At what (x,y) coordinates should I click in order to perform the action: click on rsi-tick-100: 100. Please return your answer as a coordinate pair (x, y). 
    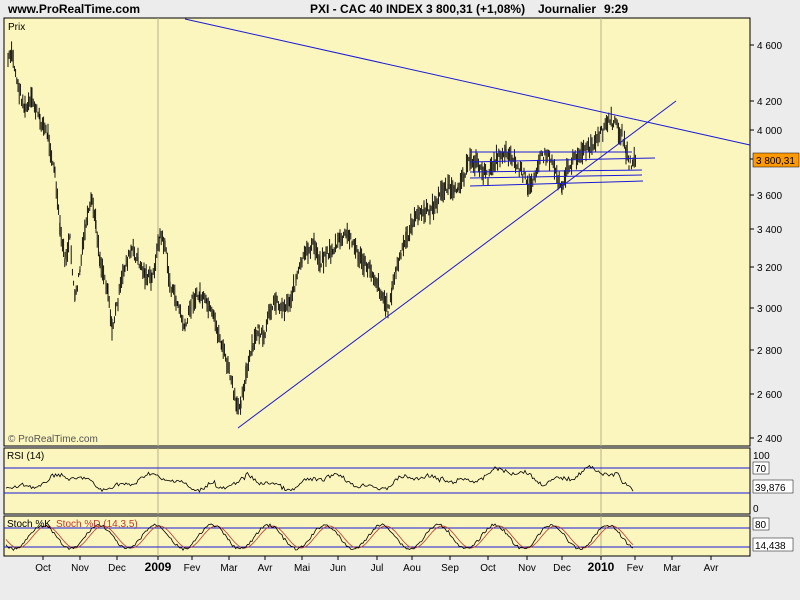
    Looking at the image, I should click on (761, 456).